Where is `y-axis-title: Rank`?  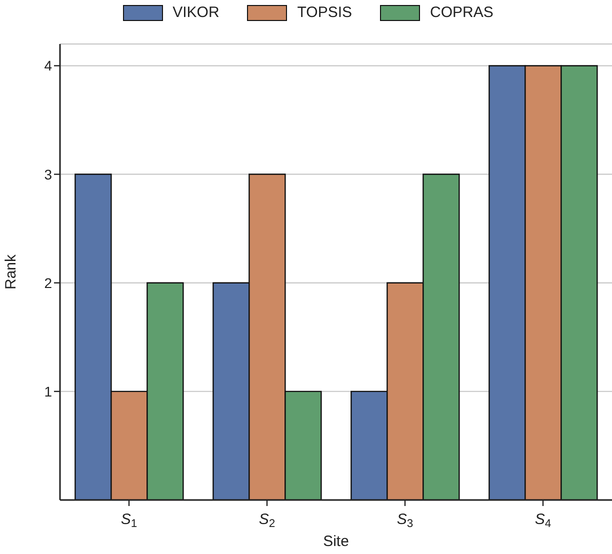 y-axis-title: Rank is located at coordinates (11, 272).